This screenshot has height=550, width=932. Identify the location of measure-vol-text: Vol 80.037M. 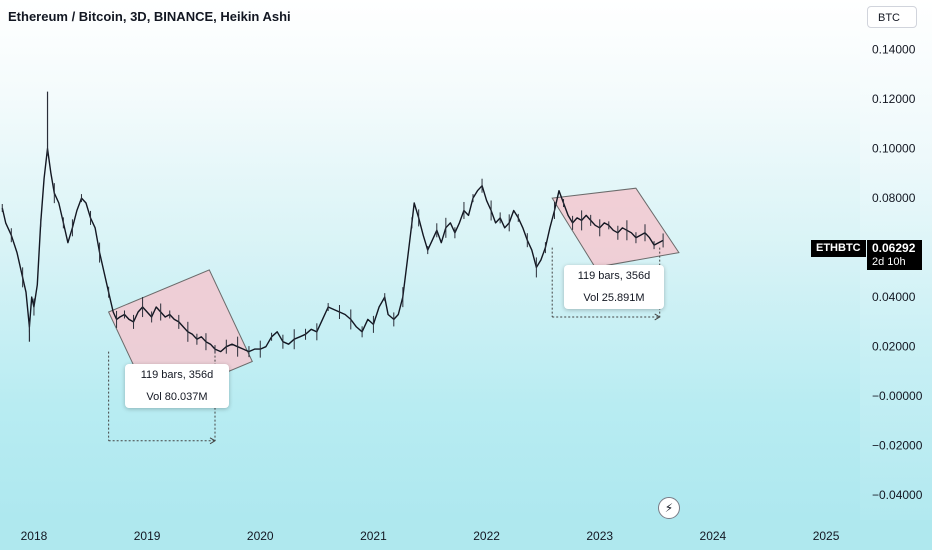
(177, 397).